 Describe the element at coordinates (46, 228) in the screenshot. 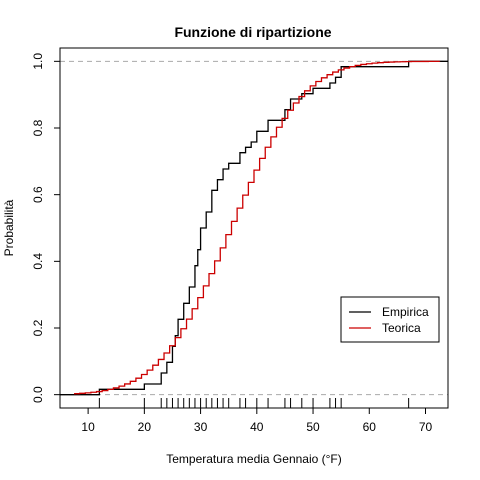

I see `y-axis: 0.0 0.2 0.4 0.6 0.8 1.0` at that location.